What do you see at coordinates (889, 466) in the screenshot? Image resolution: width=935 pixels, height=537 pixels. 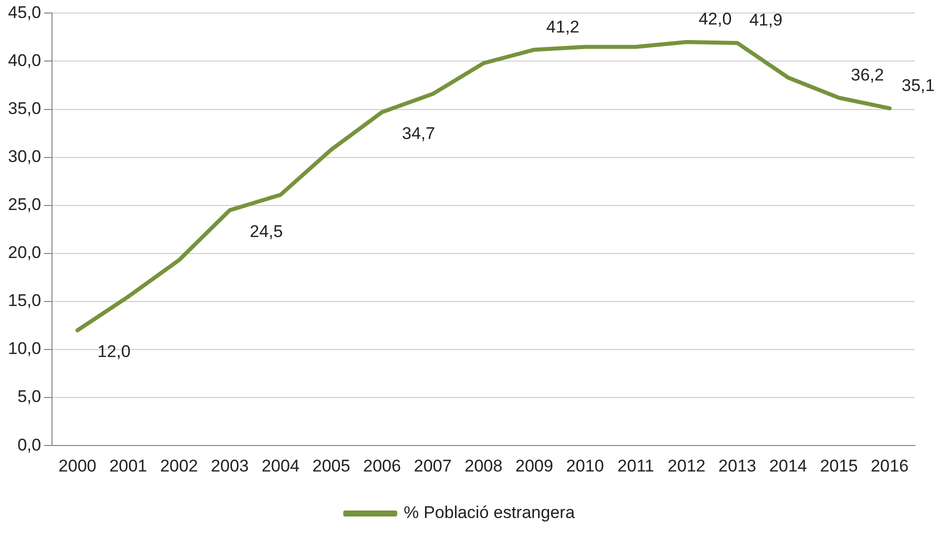 I see `x-tick-label: 2016` at bounding box center [889, 466].